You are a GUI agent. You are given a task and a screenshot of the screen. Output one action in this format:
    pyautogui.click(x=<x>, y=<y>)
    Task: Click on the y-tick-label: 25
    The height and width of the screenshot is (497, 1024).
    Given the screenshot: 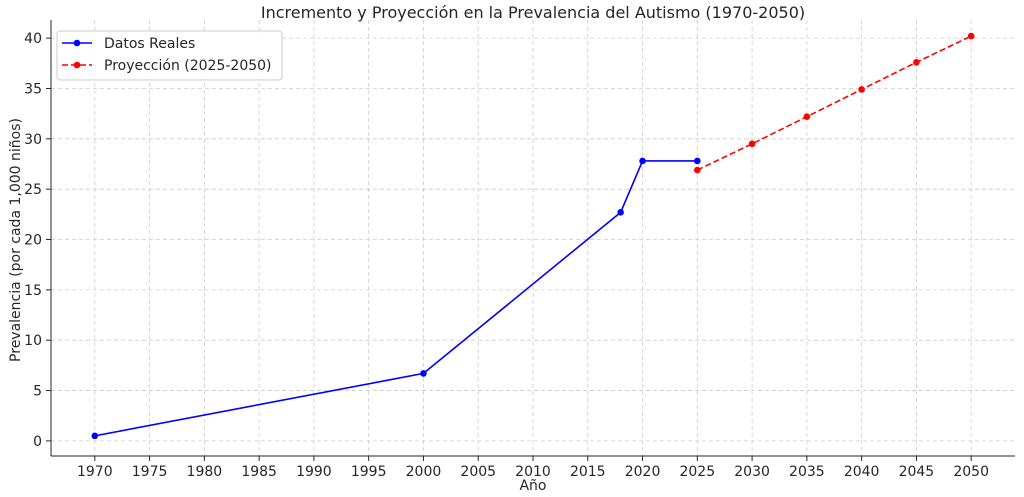 What is the action you would take?
    pyautogui.click(x=33, y=190)
    